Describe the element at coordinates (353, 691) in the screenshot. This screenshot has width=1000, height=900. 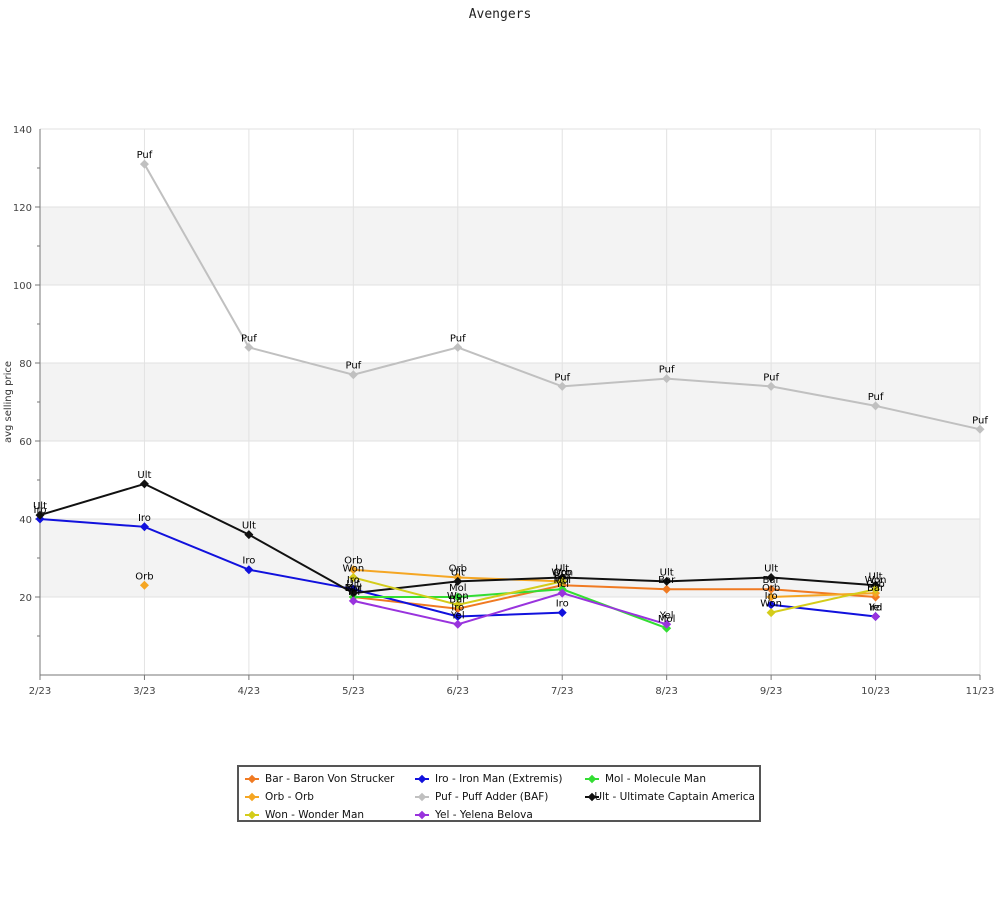
I see `x-tick-label: 5/23` at that location.